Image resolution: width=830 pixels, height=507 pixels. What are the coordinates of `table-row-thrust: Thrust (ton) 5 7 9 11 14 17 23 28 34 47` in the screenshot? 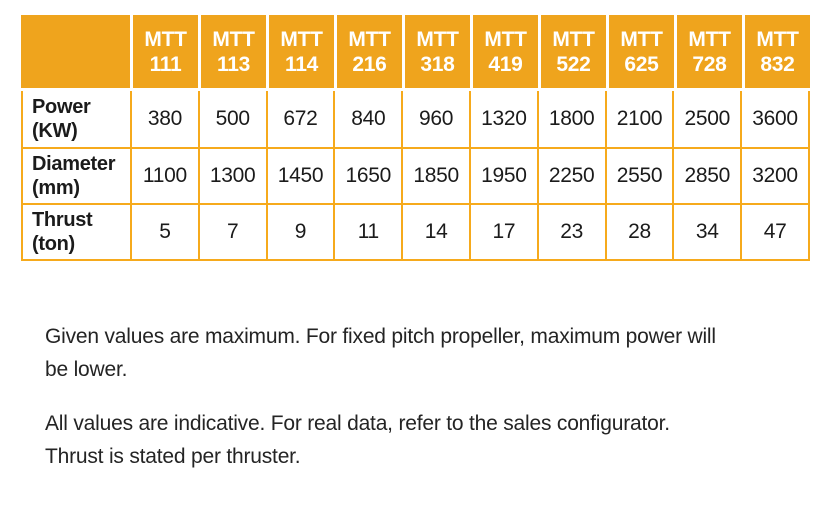 It's located at (415, 231).